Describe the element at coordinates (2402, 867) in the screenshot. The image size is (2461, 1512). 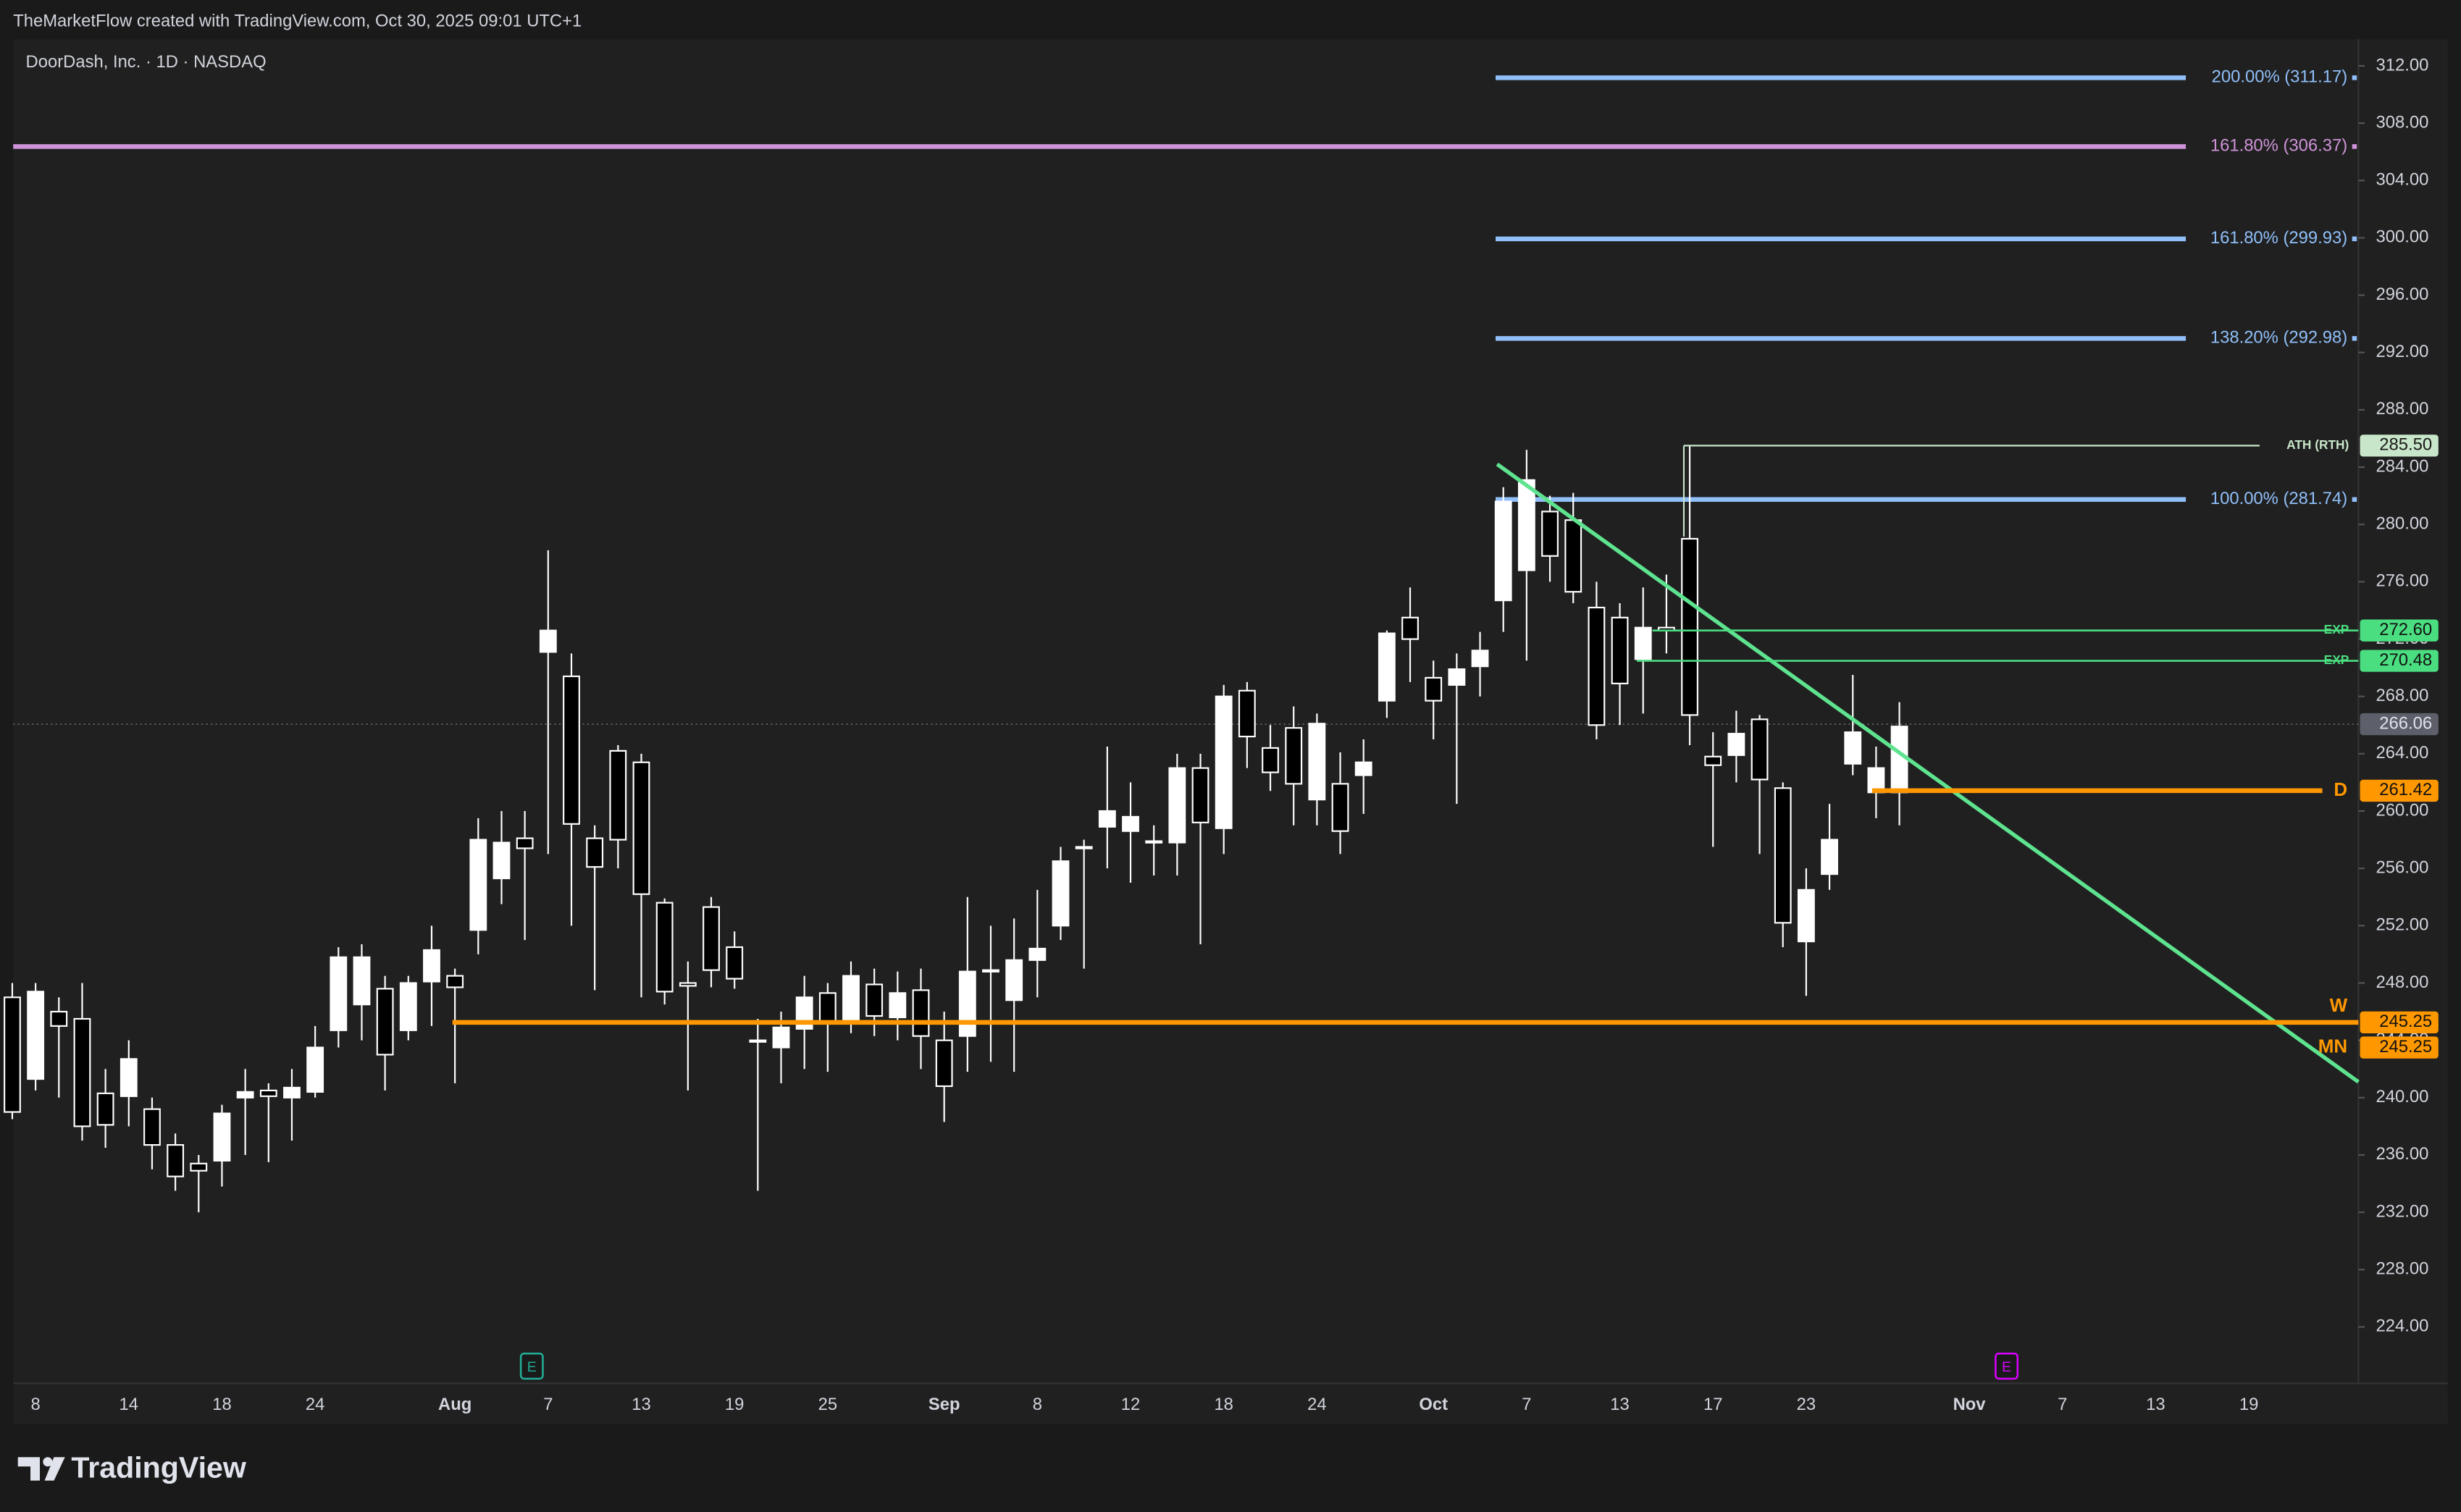
I see `y-tick-label: 256.00` at that location.